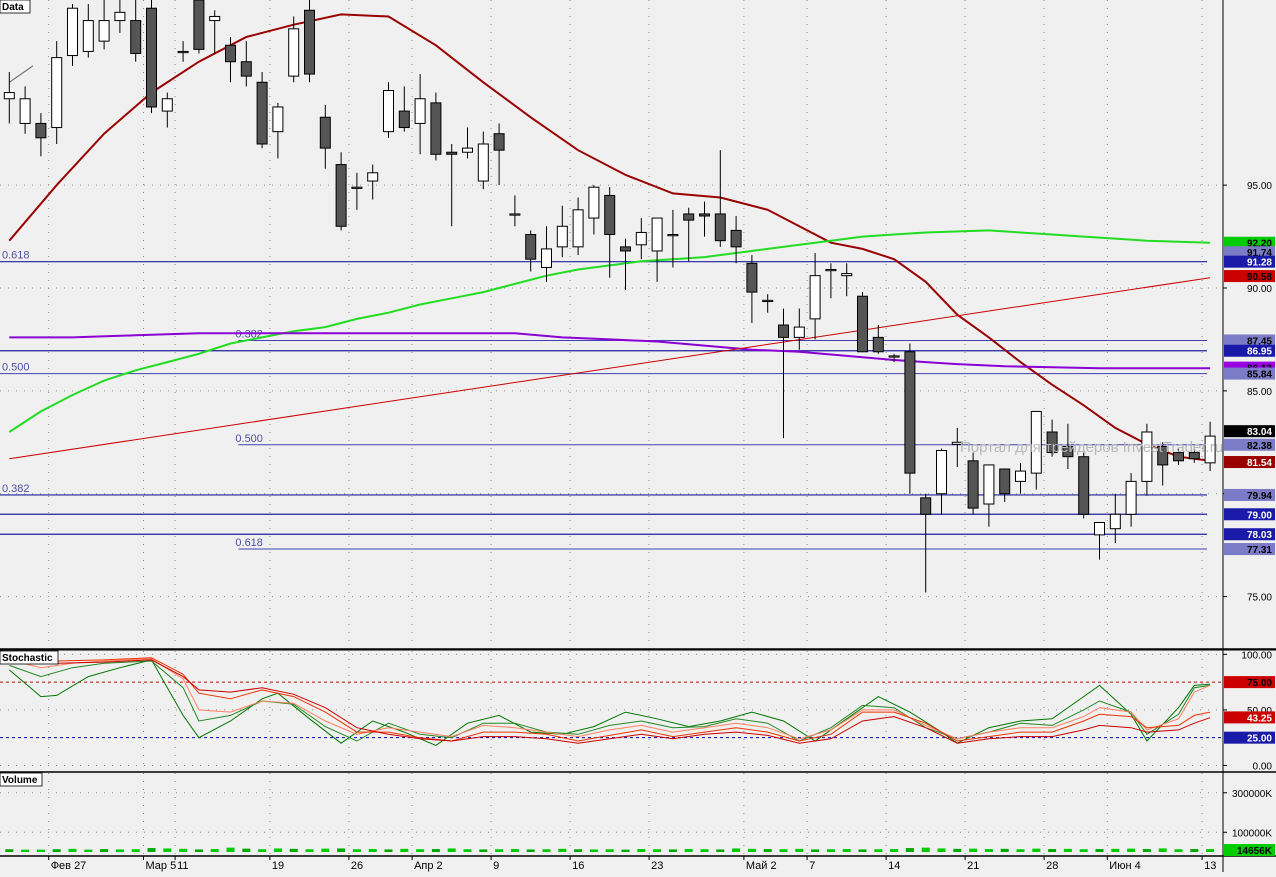 The image size is (1276, 877). Describe the element at coordinates (1259, 263) in the screenshot. I see `price-tag: 91.28` at that location.